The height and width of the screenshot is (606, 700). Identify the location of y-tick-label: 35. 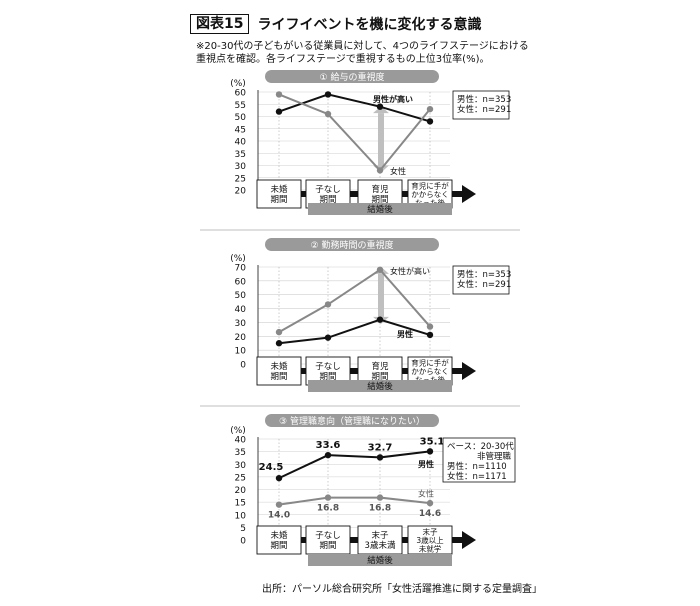
(240, 453).